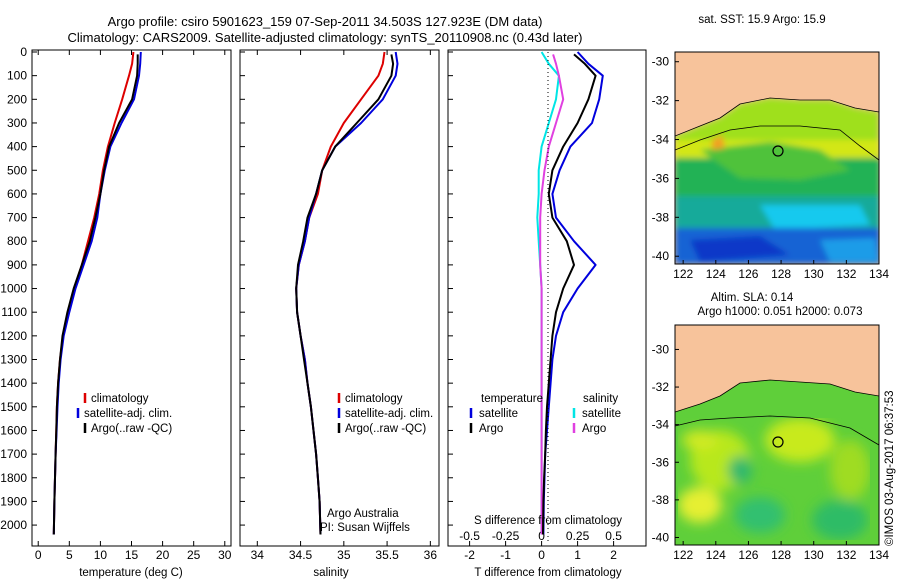  I want to click on depth-tick-label: 1500, so click(13, 407).